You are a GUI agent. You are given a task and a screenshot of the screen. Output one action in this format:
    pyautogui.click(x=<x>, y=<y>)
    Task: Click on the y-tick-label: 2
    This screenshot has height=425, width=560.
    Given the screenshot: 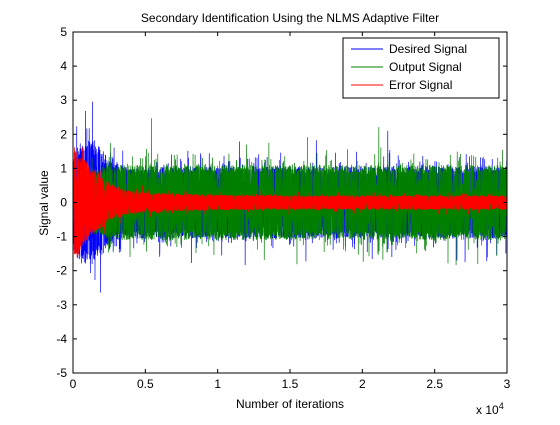 What is the action you would take?
    pyautogui.click(x=63, y=134)
    